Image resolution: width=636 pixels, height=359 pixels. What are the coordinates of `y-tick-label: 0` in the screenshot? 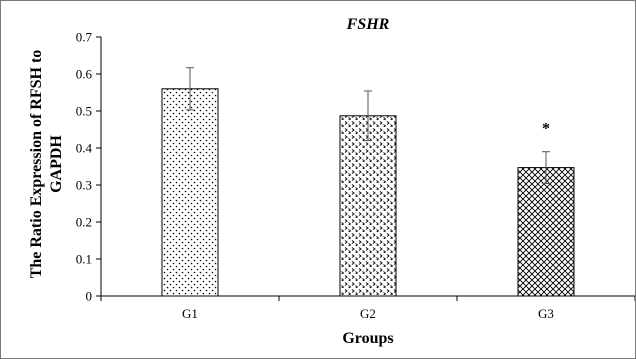 It's located at (89, 296).